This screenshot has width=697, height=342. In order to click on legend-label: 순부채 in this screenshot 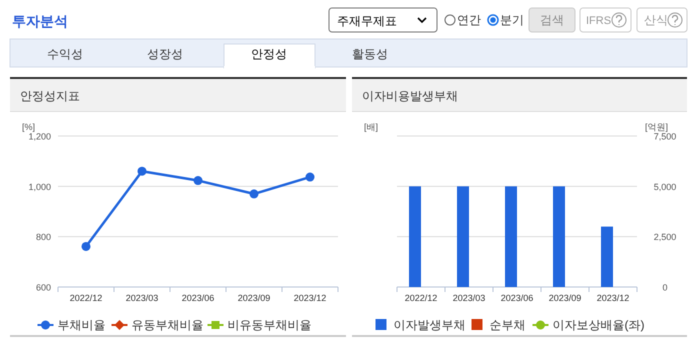, I will do `click(508, 325)`.